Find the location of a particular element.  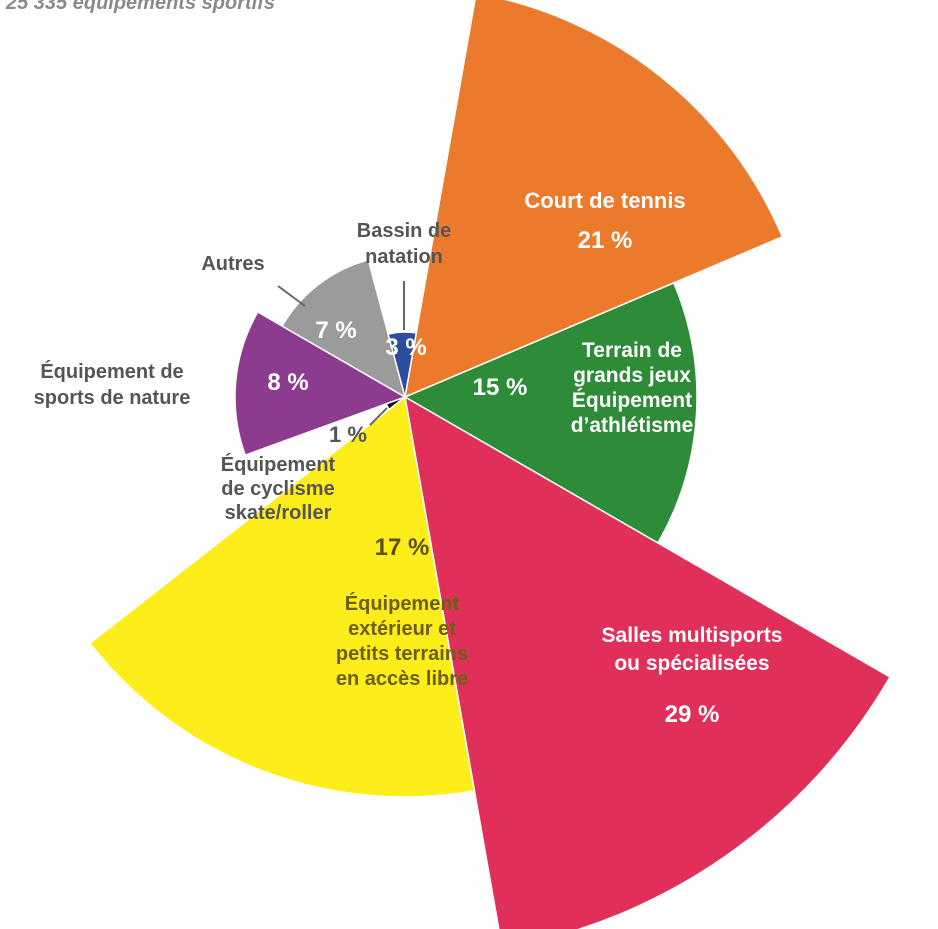

wedge-equipement-de-sports-de-nature is located at coordinates (320, 383).